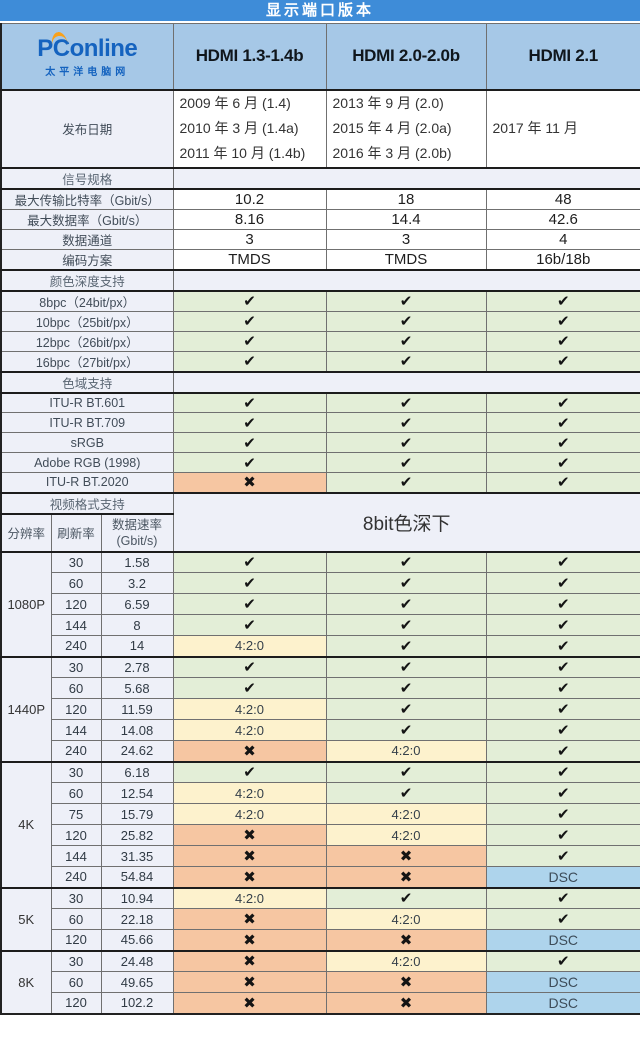  I want to click on video-section-header-row: 视频格式支持 8bit色深下, so click(320, 522).